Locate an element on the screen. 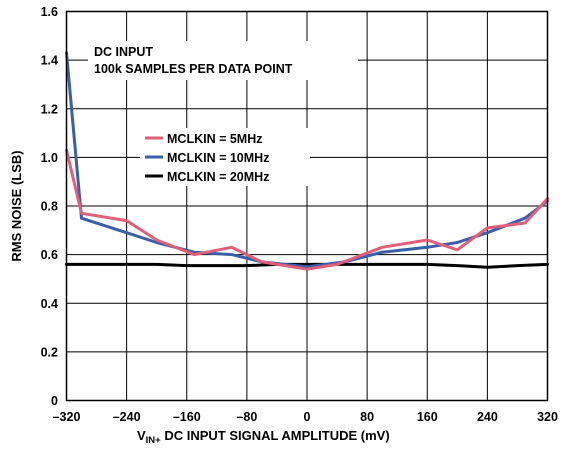 This screenshot has width=571, height=452. y-tick-labels: 0 0.2 0.4 0.6 0.8 1.0 1.2 1.4 1.6 is located at coordinates (49, 206).